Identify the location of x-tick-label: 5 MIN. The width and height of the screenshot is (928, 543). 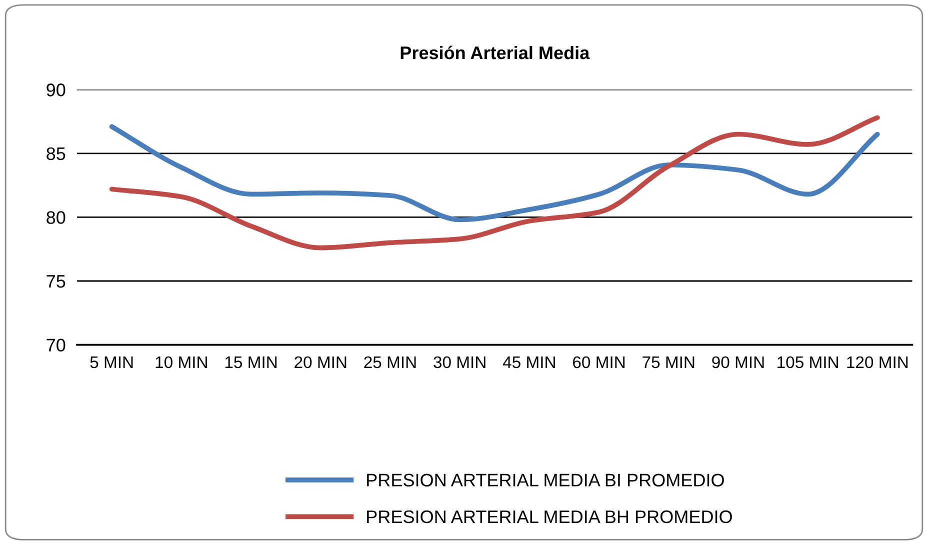
(111, 362).